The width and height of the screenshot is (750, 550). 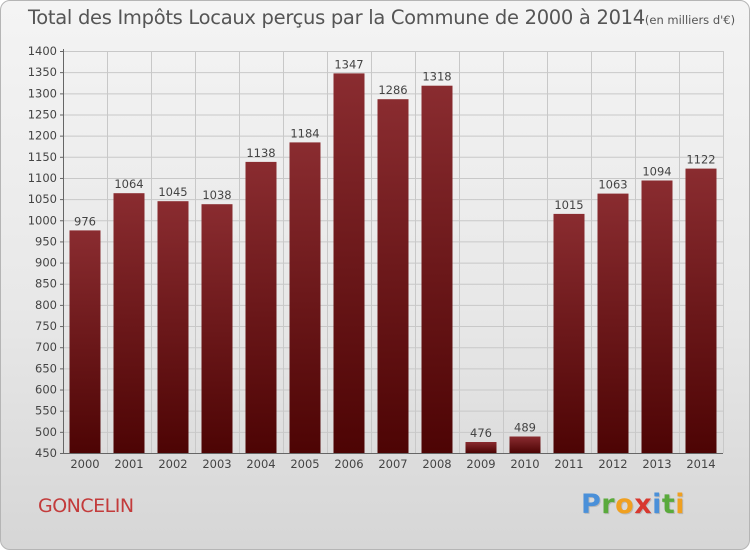 What do you see at coordinates (481, 433) in the screenshot?
I see `data-label-2009: 476` at bounding box center [481, 433].